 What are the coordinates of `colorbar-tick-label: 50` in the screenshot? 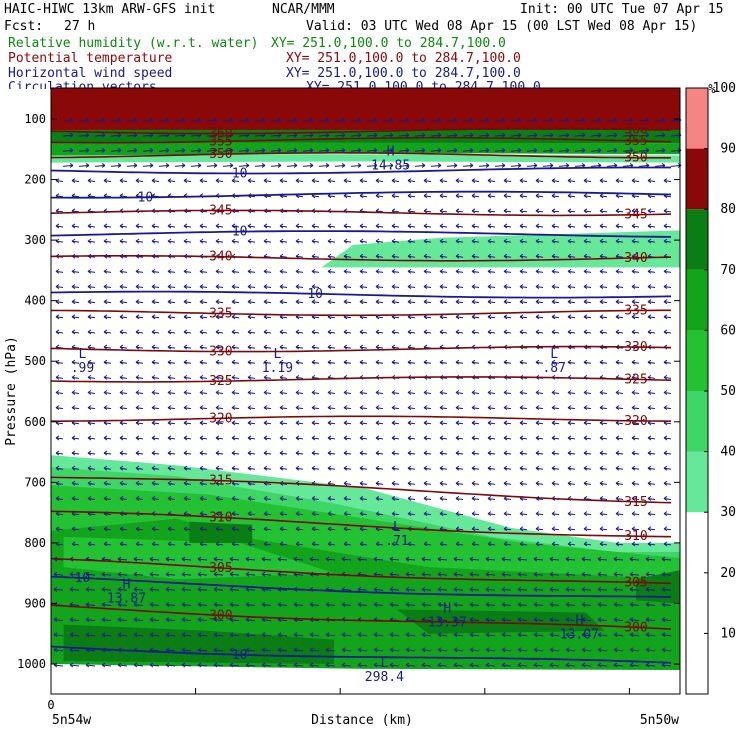 It's located at (728, 391).